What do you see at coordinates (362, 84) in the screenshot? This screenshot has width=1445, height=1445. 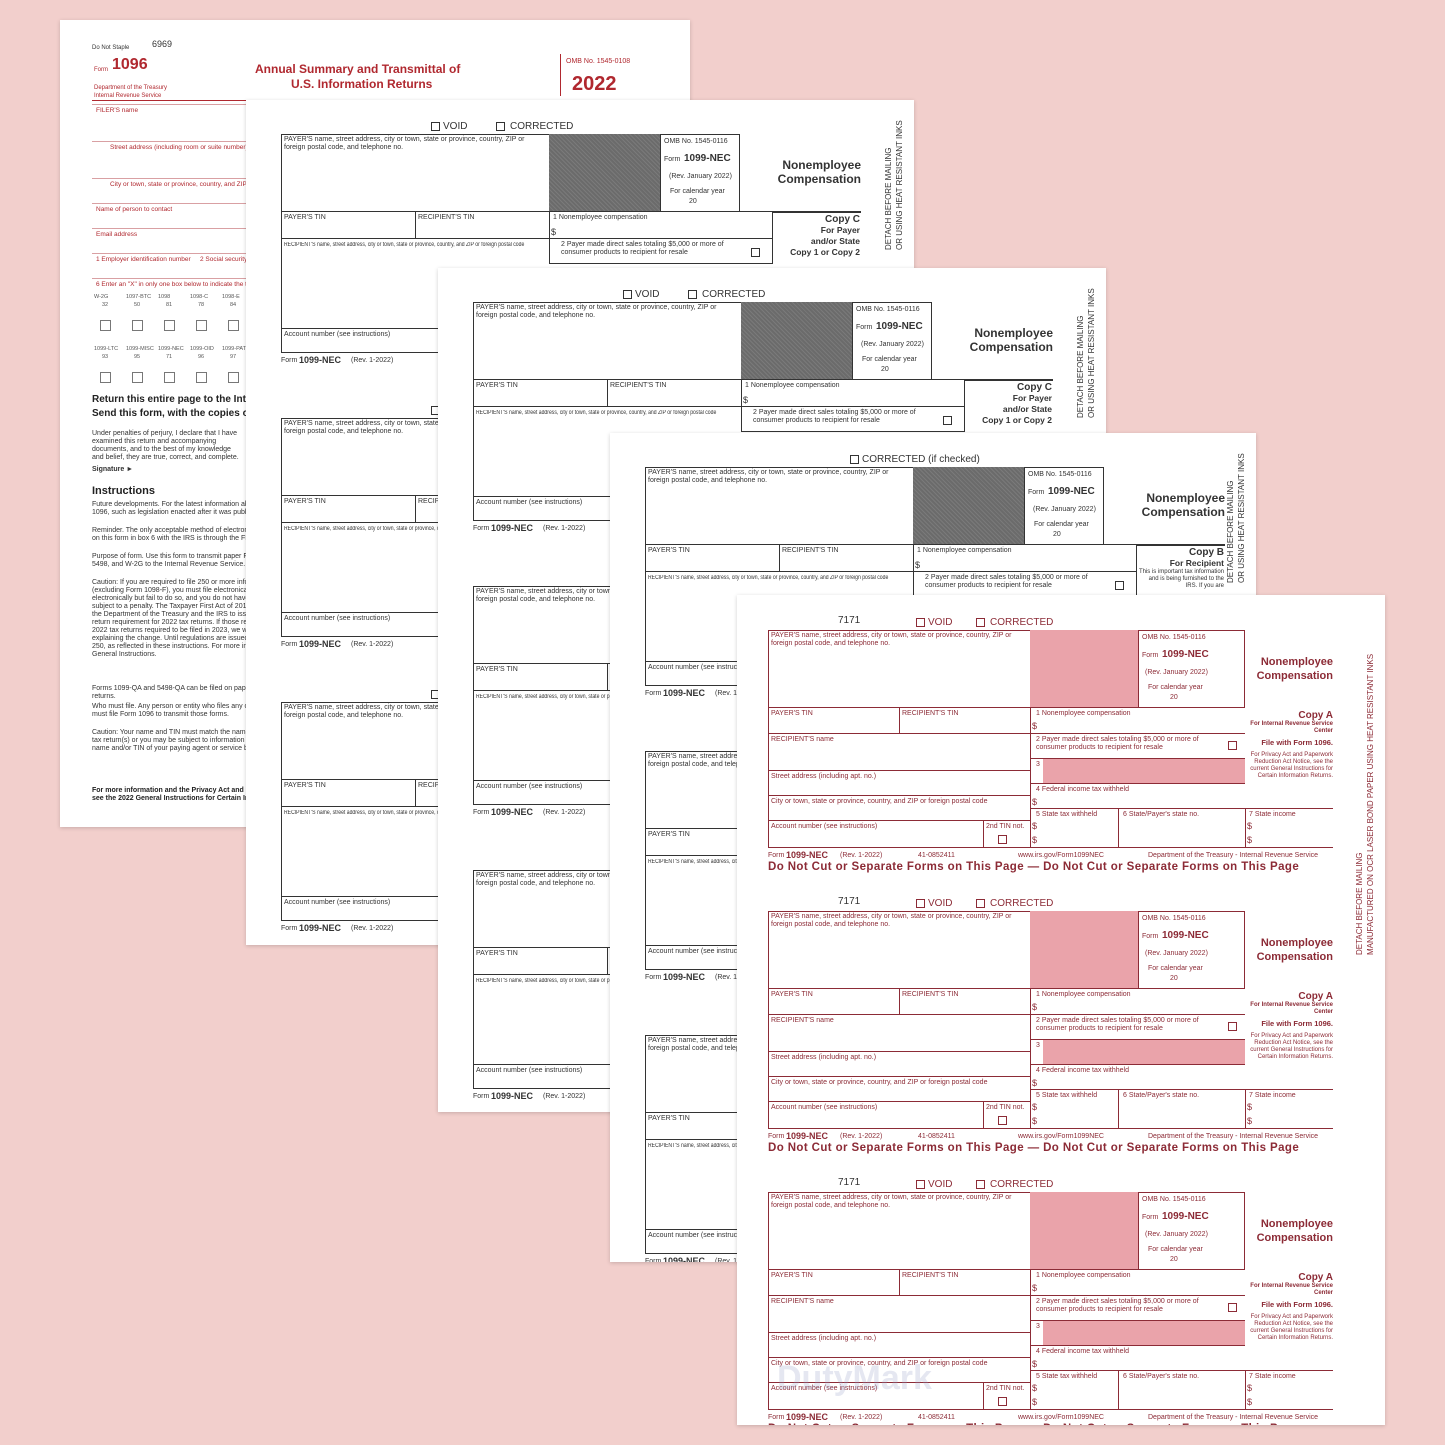 I see `title-line-2: U.S. Information Returns` at bounding box center [362, 84].